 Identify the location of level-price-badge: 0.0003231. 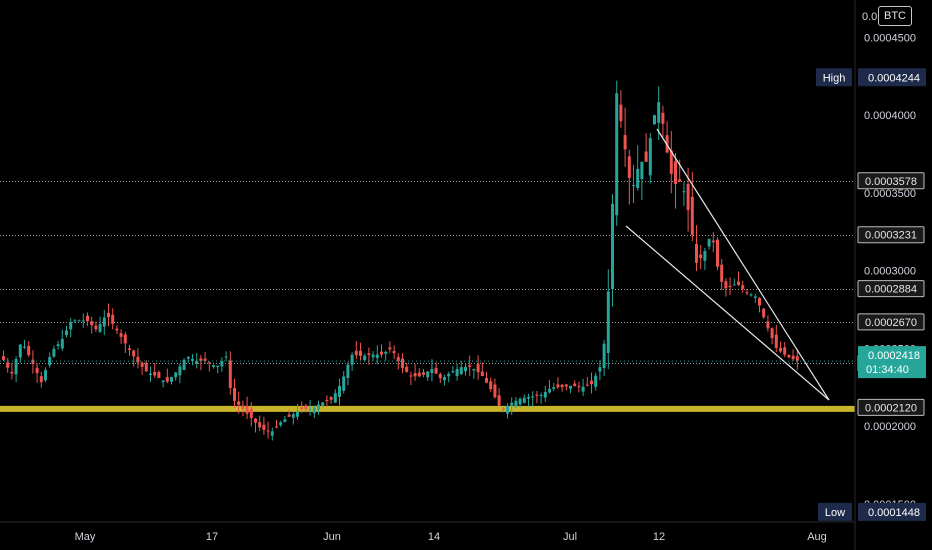
(891, 235).